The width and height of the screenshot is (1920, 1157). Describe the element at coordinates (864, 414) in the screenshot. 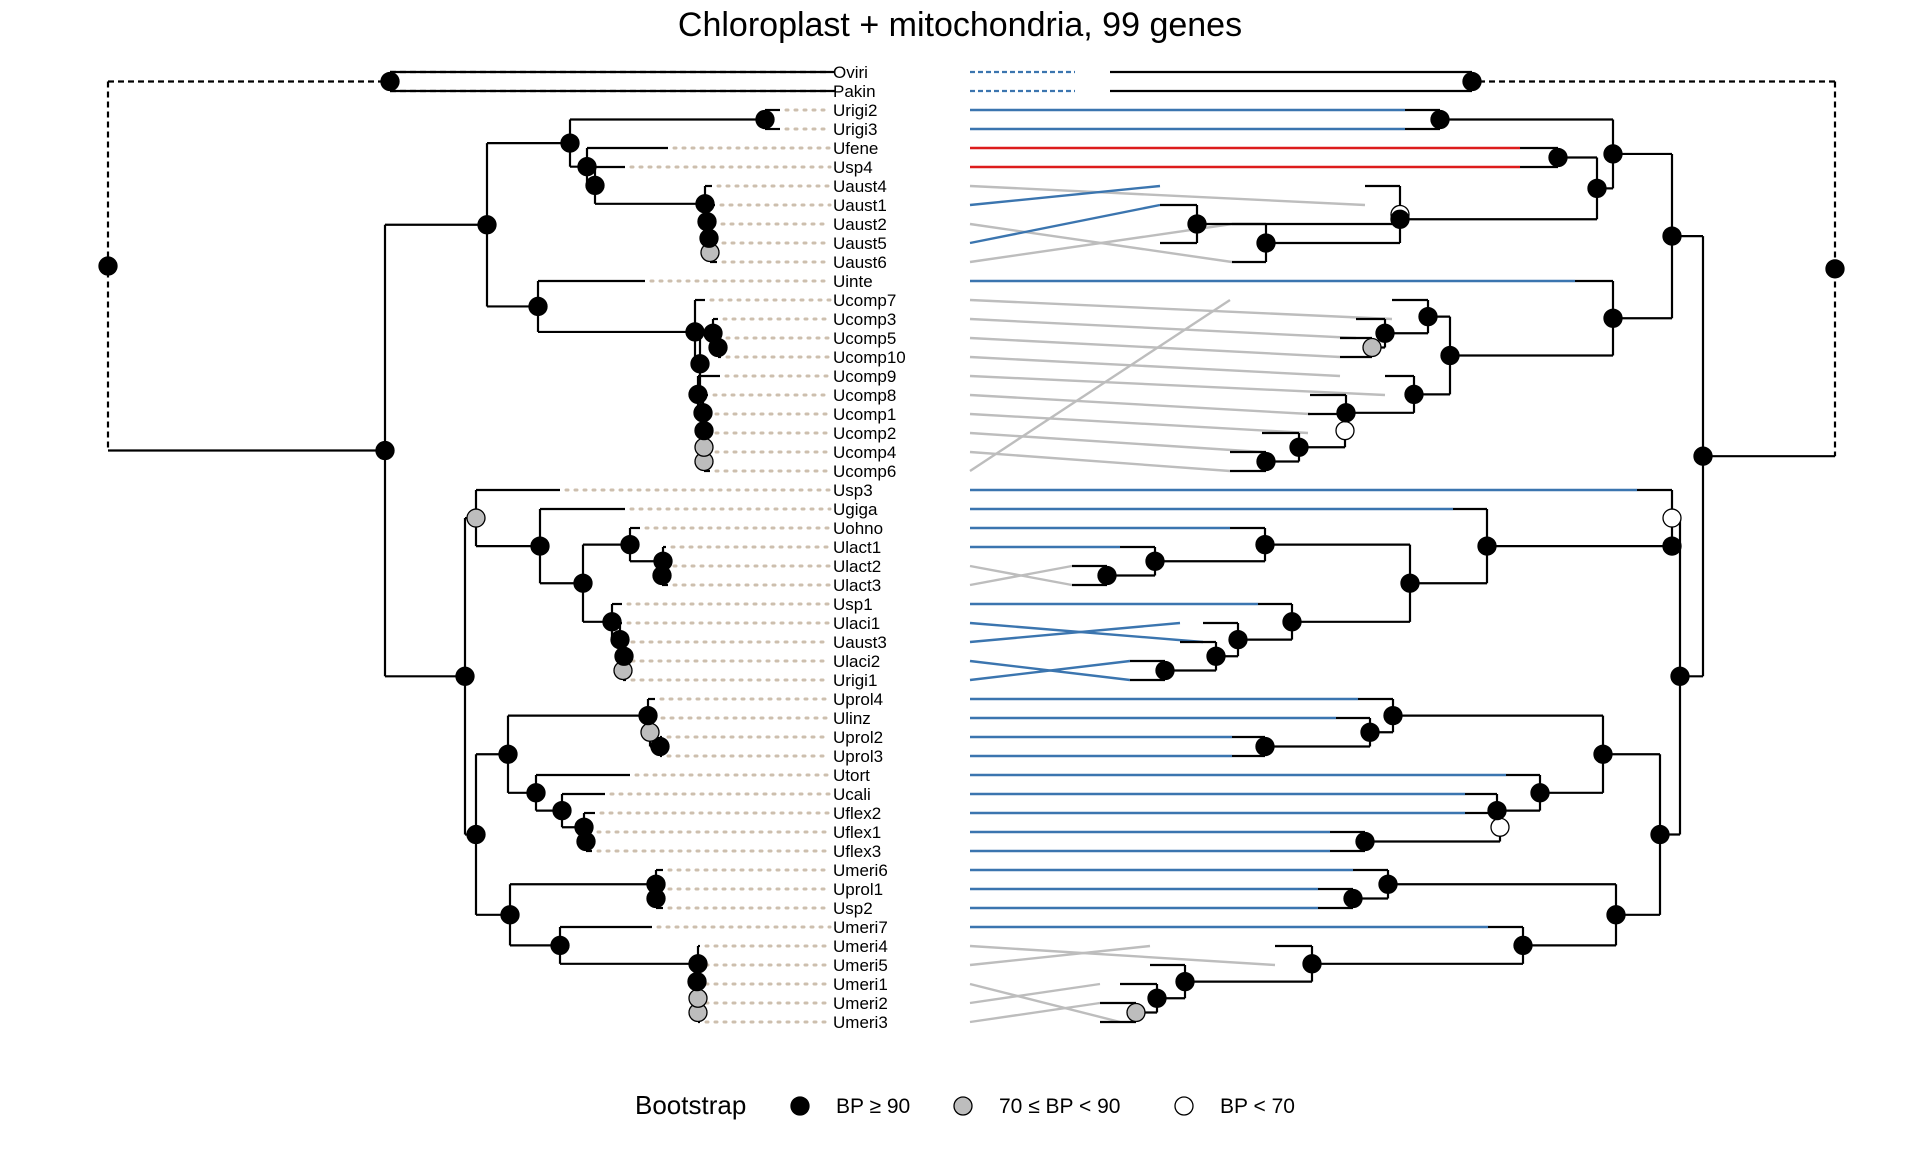

I see `taxon-label: Ucomp1` at that location.